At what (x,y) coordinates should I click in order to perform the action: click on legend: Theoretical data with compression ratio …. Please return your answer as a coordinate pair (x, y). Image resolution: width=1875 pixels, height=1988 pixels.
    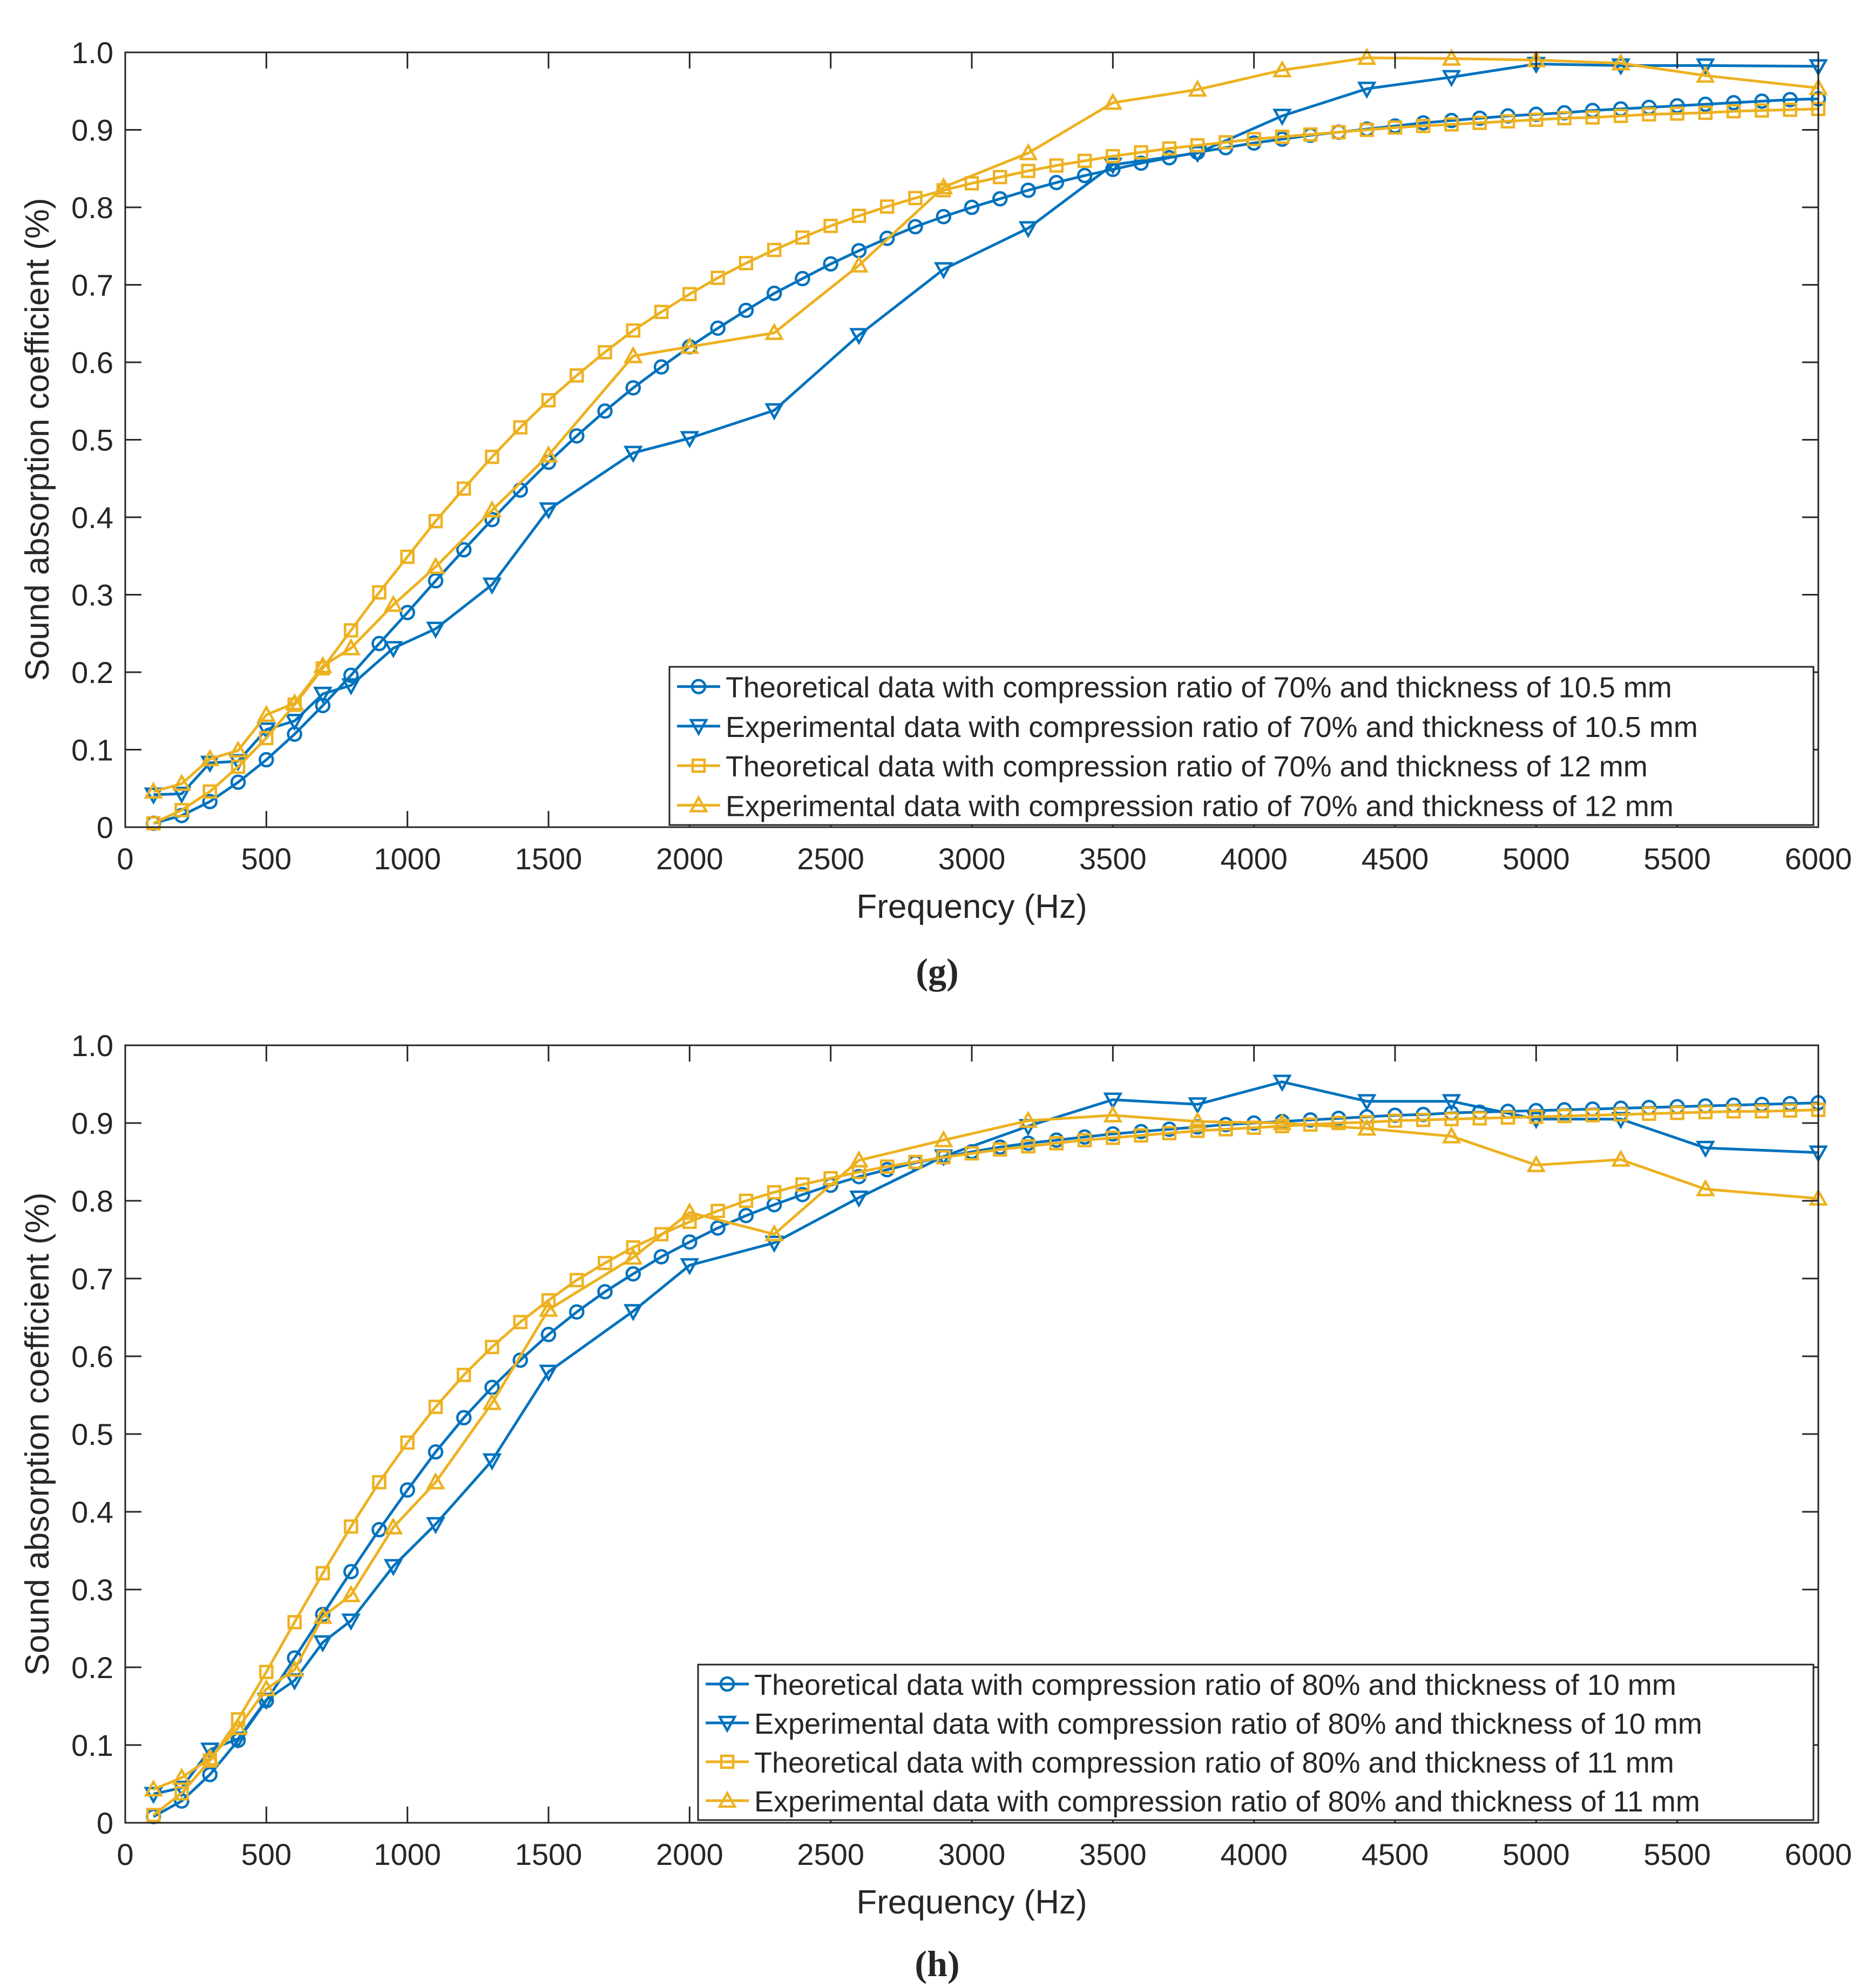
    Looking at the image, I should click on (1256, 1742).